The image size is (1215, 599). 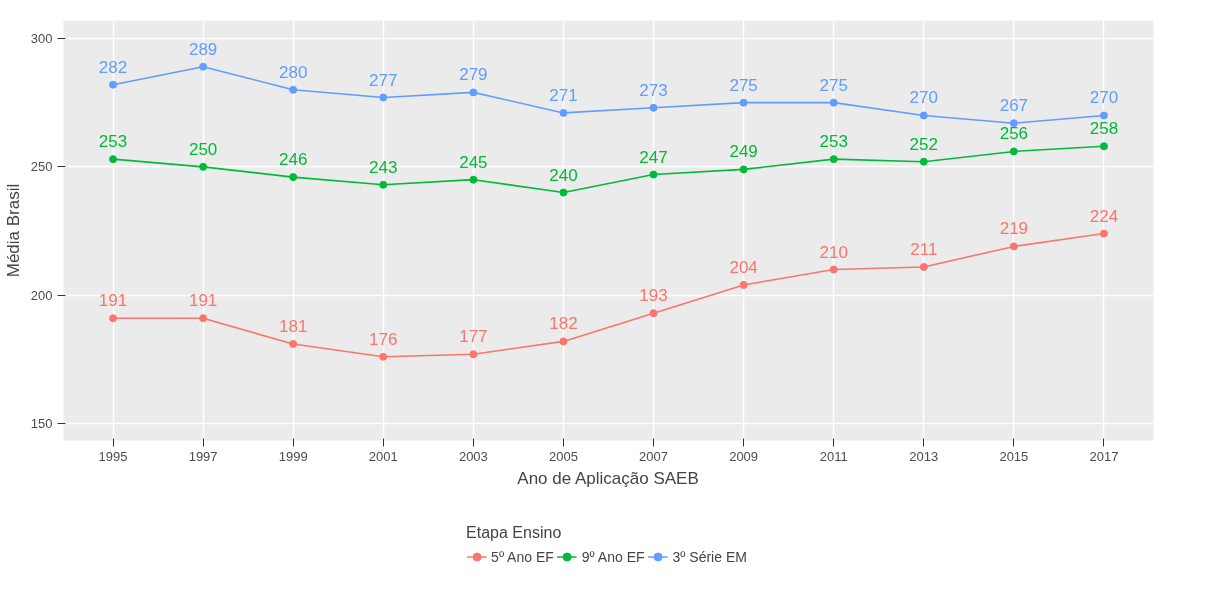 I want to click on legend-label: 9º Ano EF, so click(x=613, y=556).